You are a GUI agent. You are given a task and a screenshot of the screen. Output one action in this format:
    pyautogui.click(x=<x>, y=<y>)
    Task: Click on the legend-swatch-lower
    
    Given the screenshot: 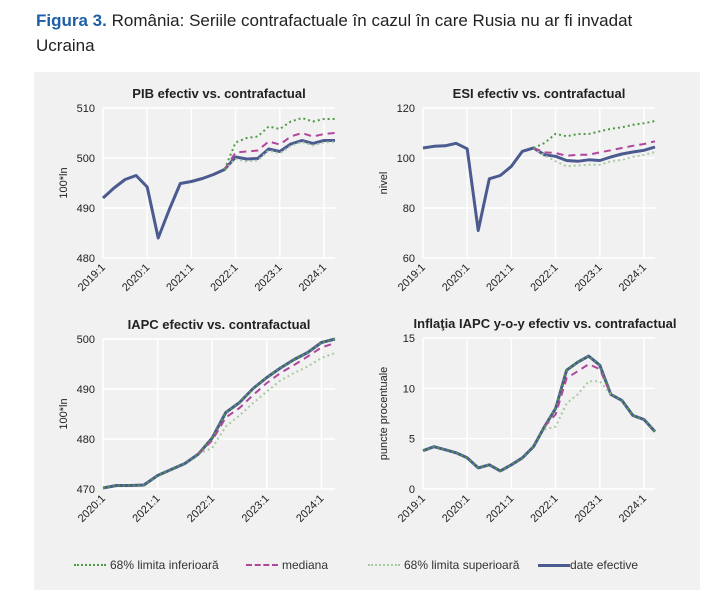 What is the action you would take?
    pyautogui.click(x=90, y=565)
    